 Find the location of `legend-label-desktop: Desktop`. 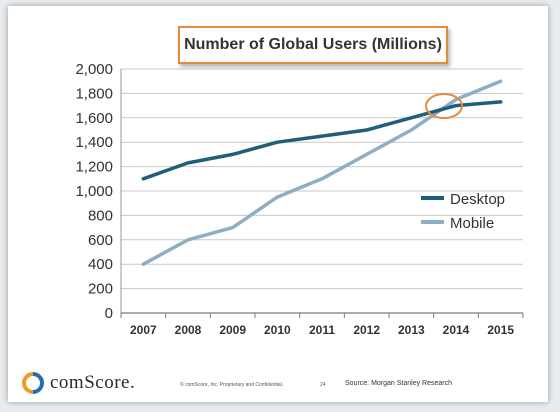

legend-label-desktop: Desktop is located at coordinates (477, 199).